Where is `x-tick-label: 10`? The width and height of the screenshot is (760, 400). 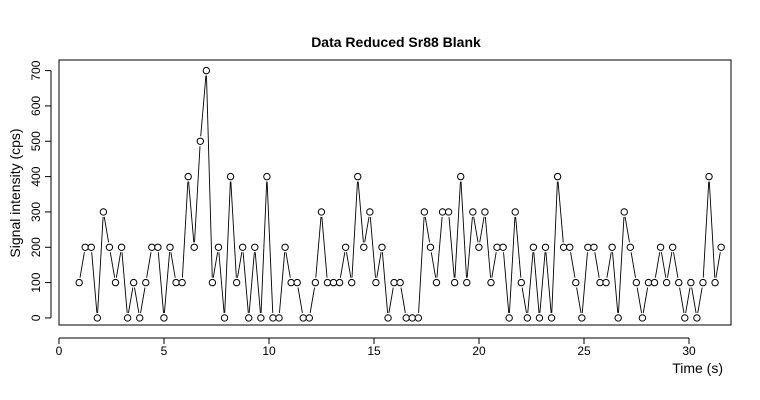
x-tick-label: 10 is located at coordinates (269, 351).